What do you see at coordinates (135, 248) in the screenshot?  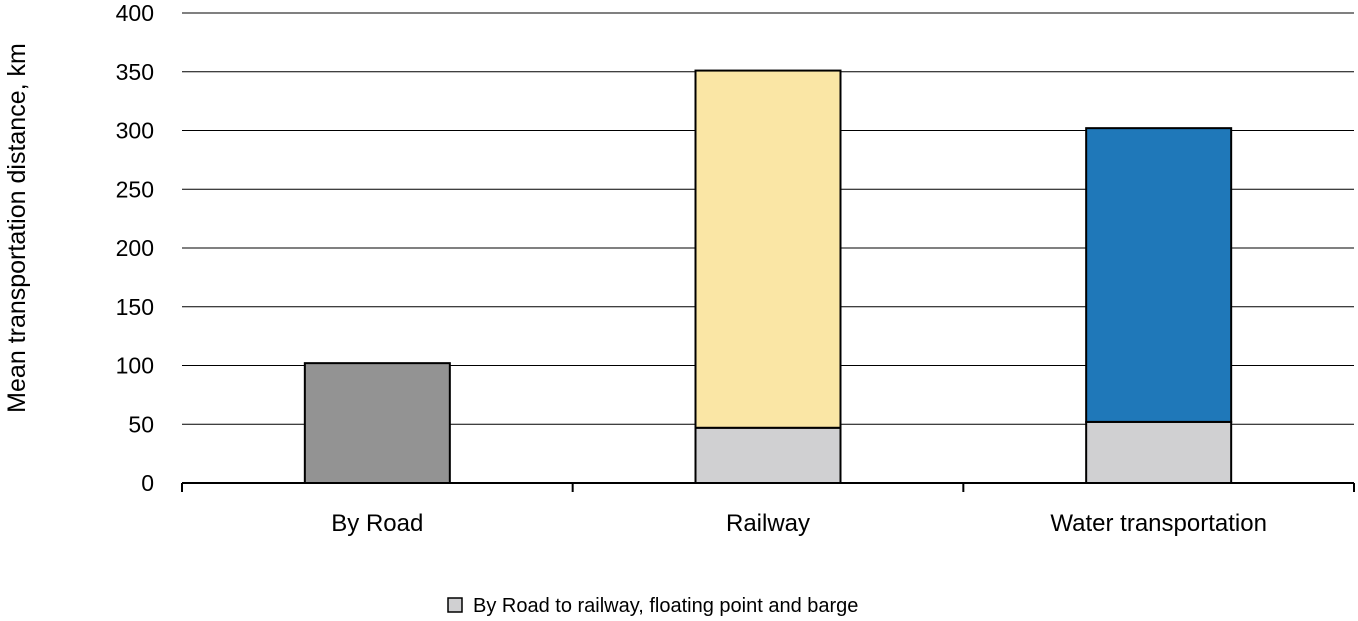 I see `y-tick-label: 200` at bounding box center [135, 248].